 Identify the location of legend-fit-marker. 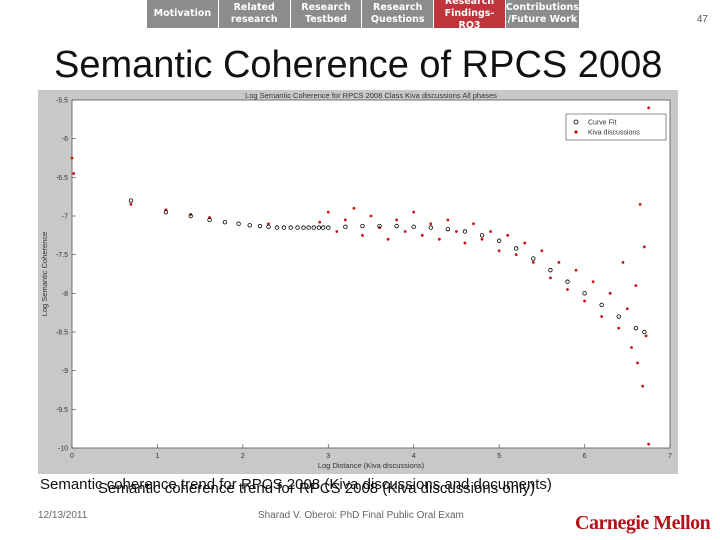
(576, 122).